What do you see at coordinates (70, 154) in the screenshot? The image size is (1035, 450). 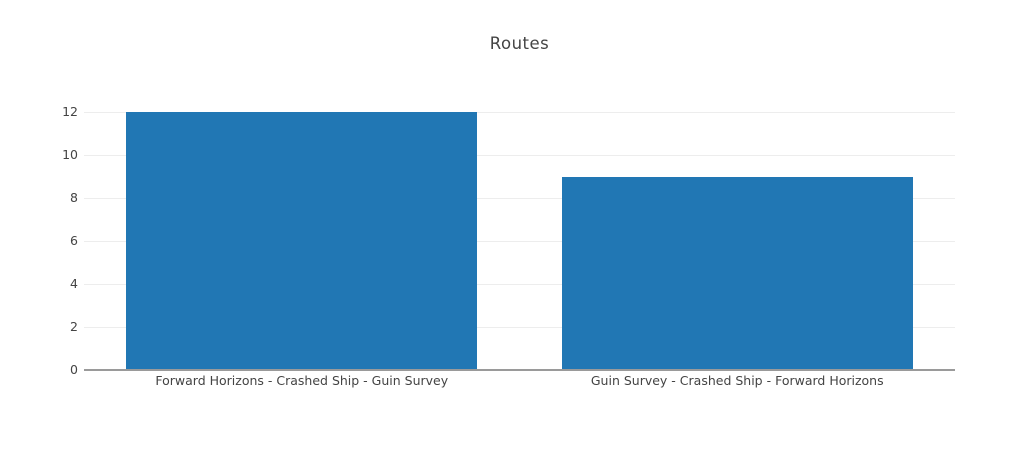 I see `y-tick-label: 10` at bounding box center [70, 154].